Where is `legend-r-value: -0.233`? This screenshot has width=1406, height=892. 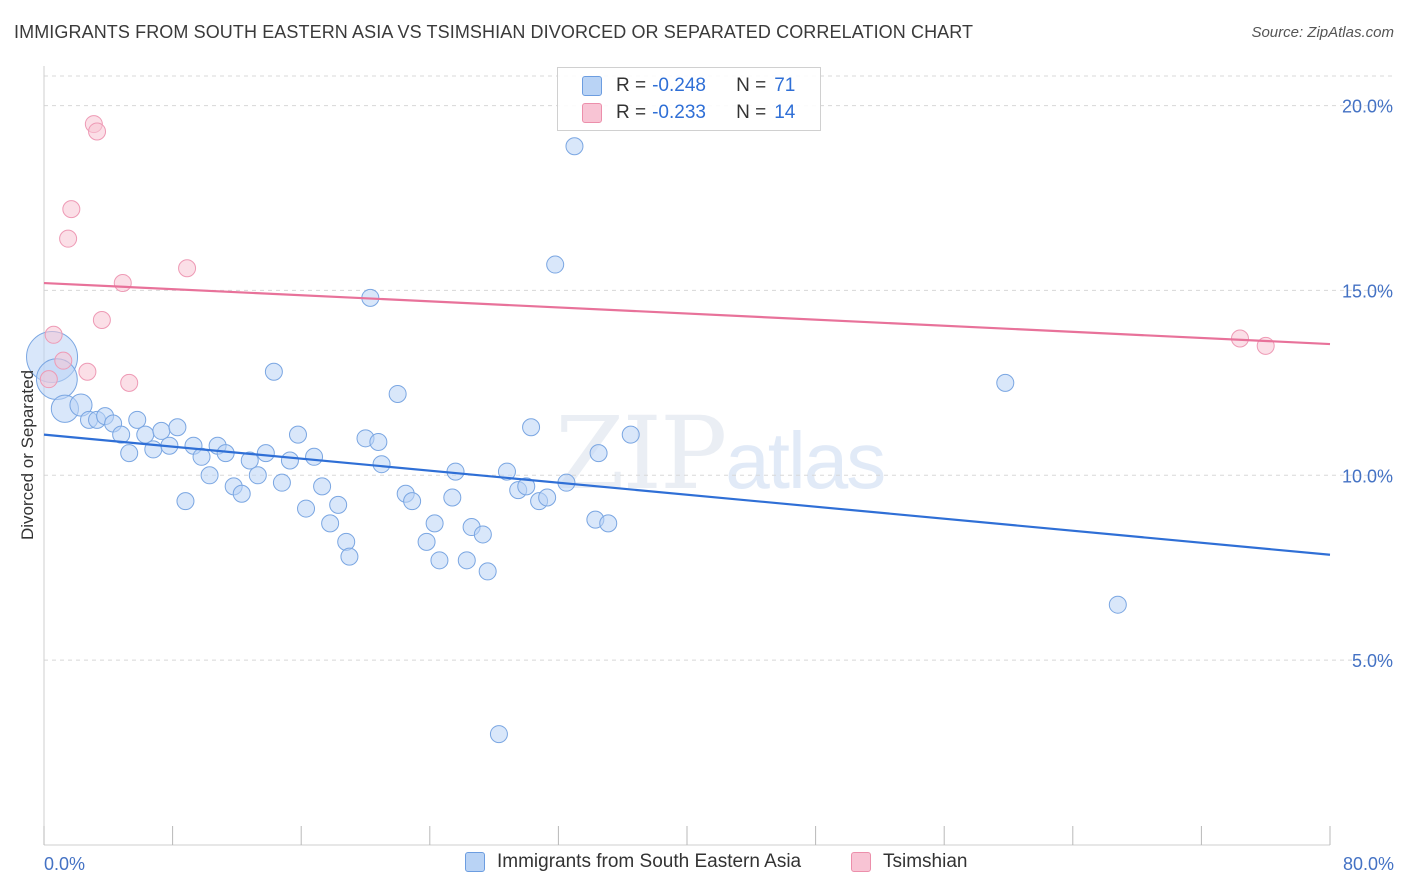 legend-r-value: -0.233 is located at coordinates (679, 112).